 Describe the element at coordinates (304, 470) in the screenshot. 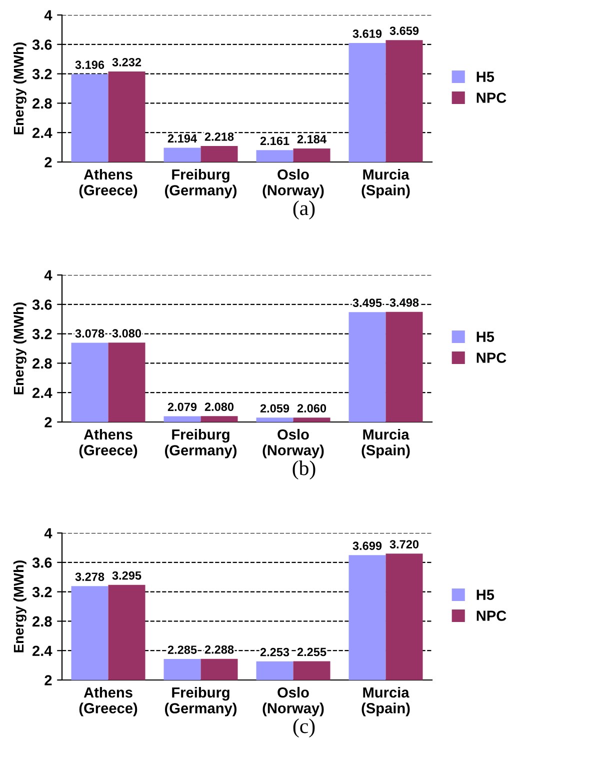

I see `text: (b)` at that location.